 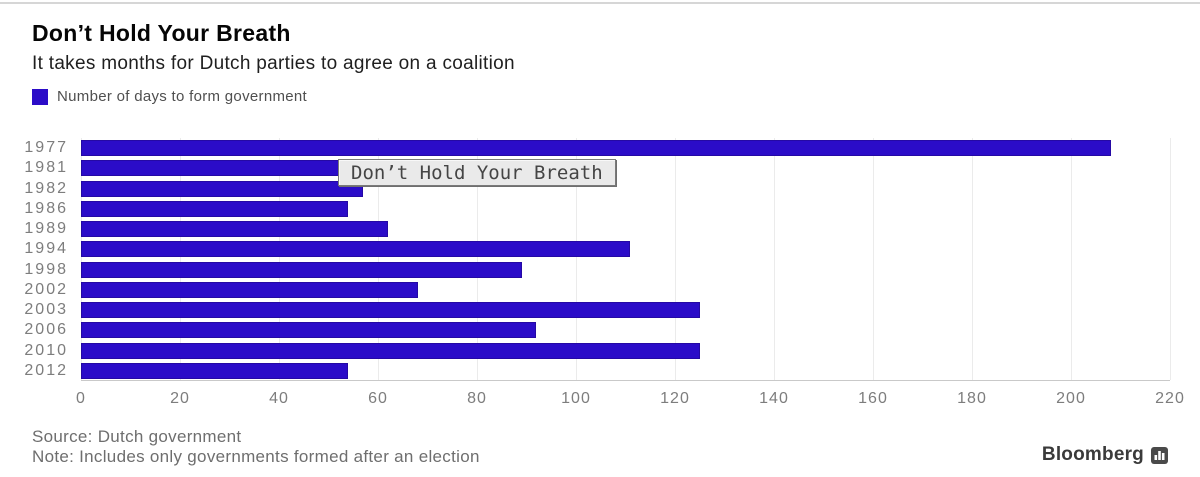 I want to click on y-tick-label: 1977, so click(x=46, y=147).